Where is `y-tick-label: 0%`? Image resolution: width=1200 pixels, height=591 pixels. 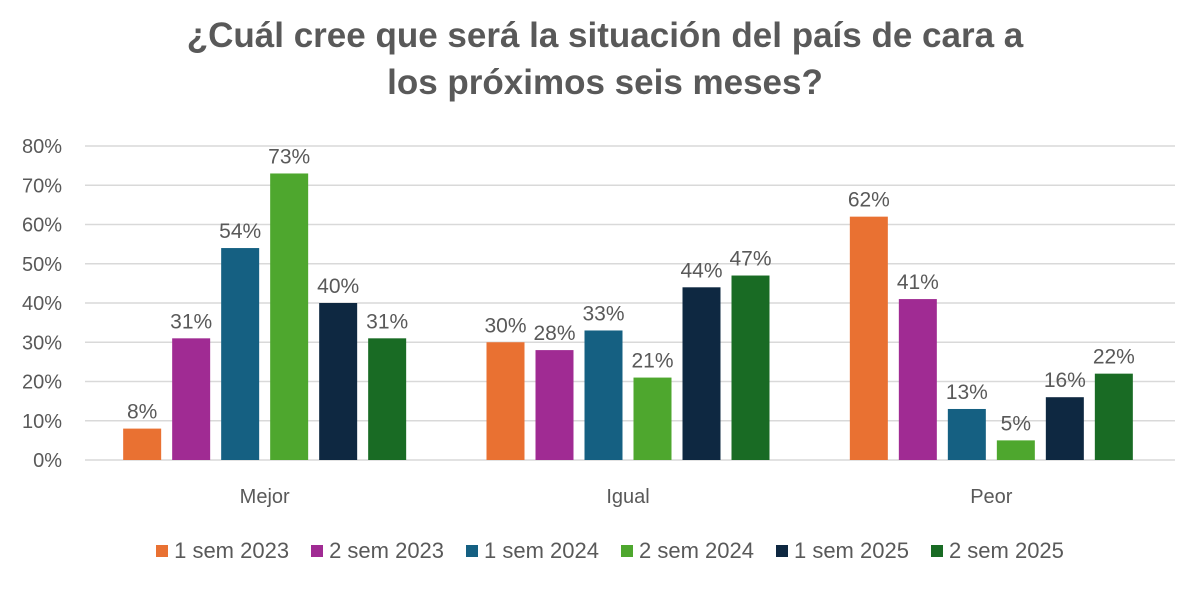 y-tick-label: 0% is located at coordinates (47, 461).